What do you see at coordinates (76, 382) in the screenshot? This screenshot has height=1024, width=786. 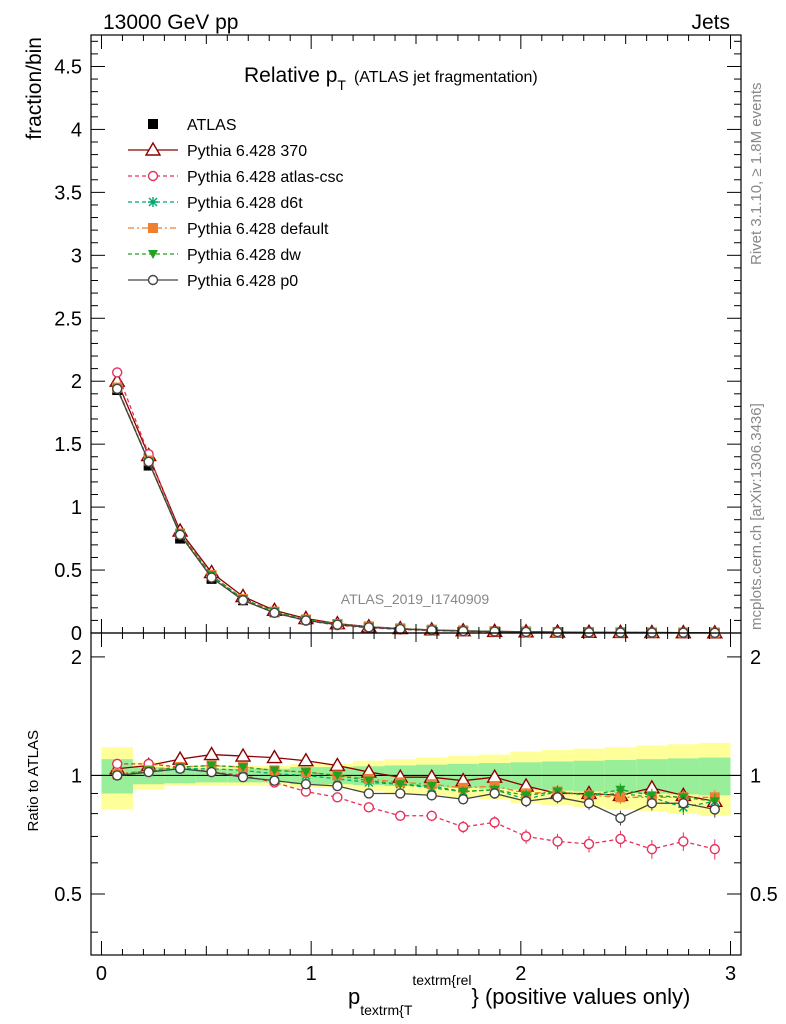 I see `y-tick-label: 2` at bounding box center [76, 382].